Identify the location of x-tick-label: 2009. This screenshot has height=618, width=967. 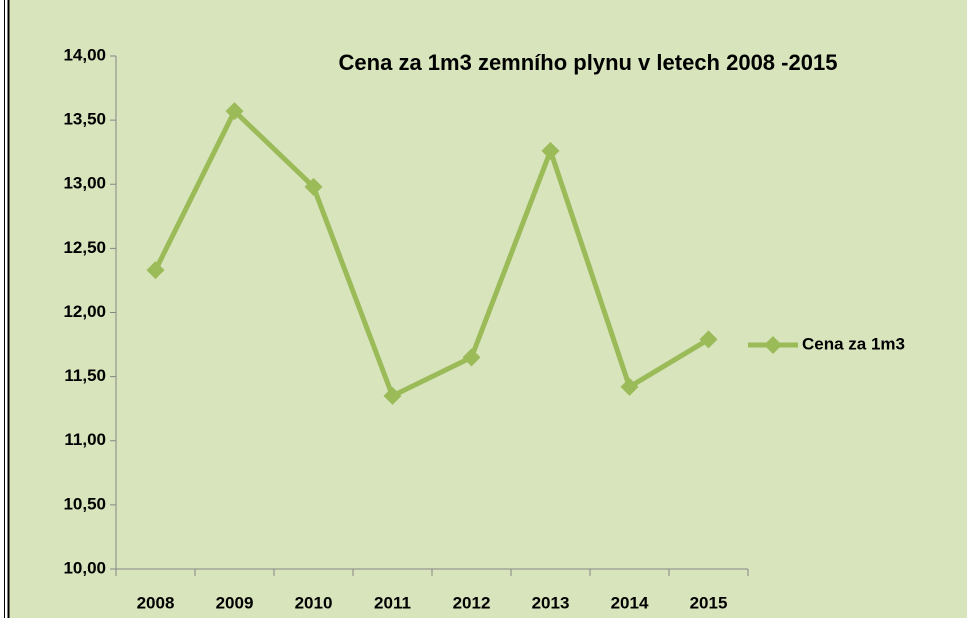
(235, 602).